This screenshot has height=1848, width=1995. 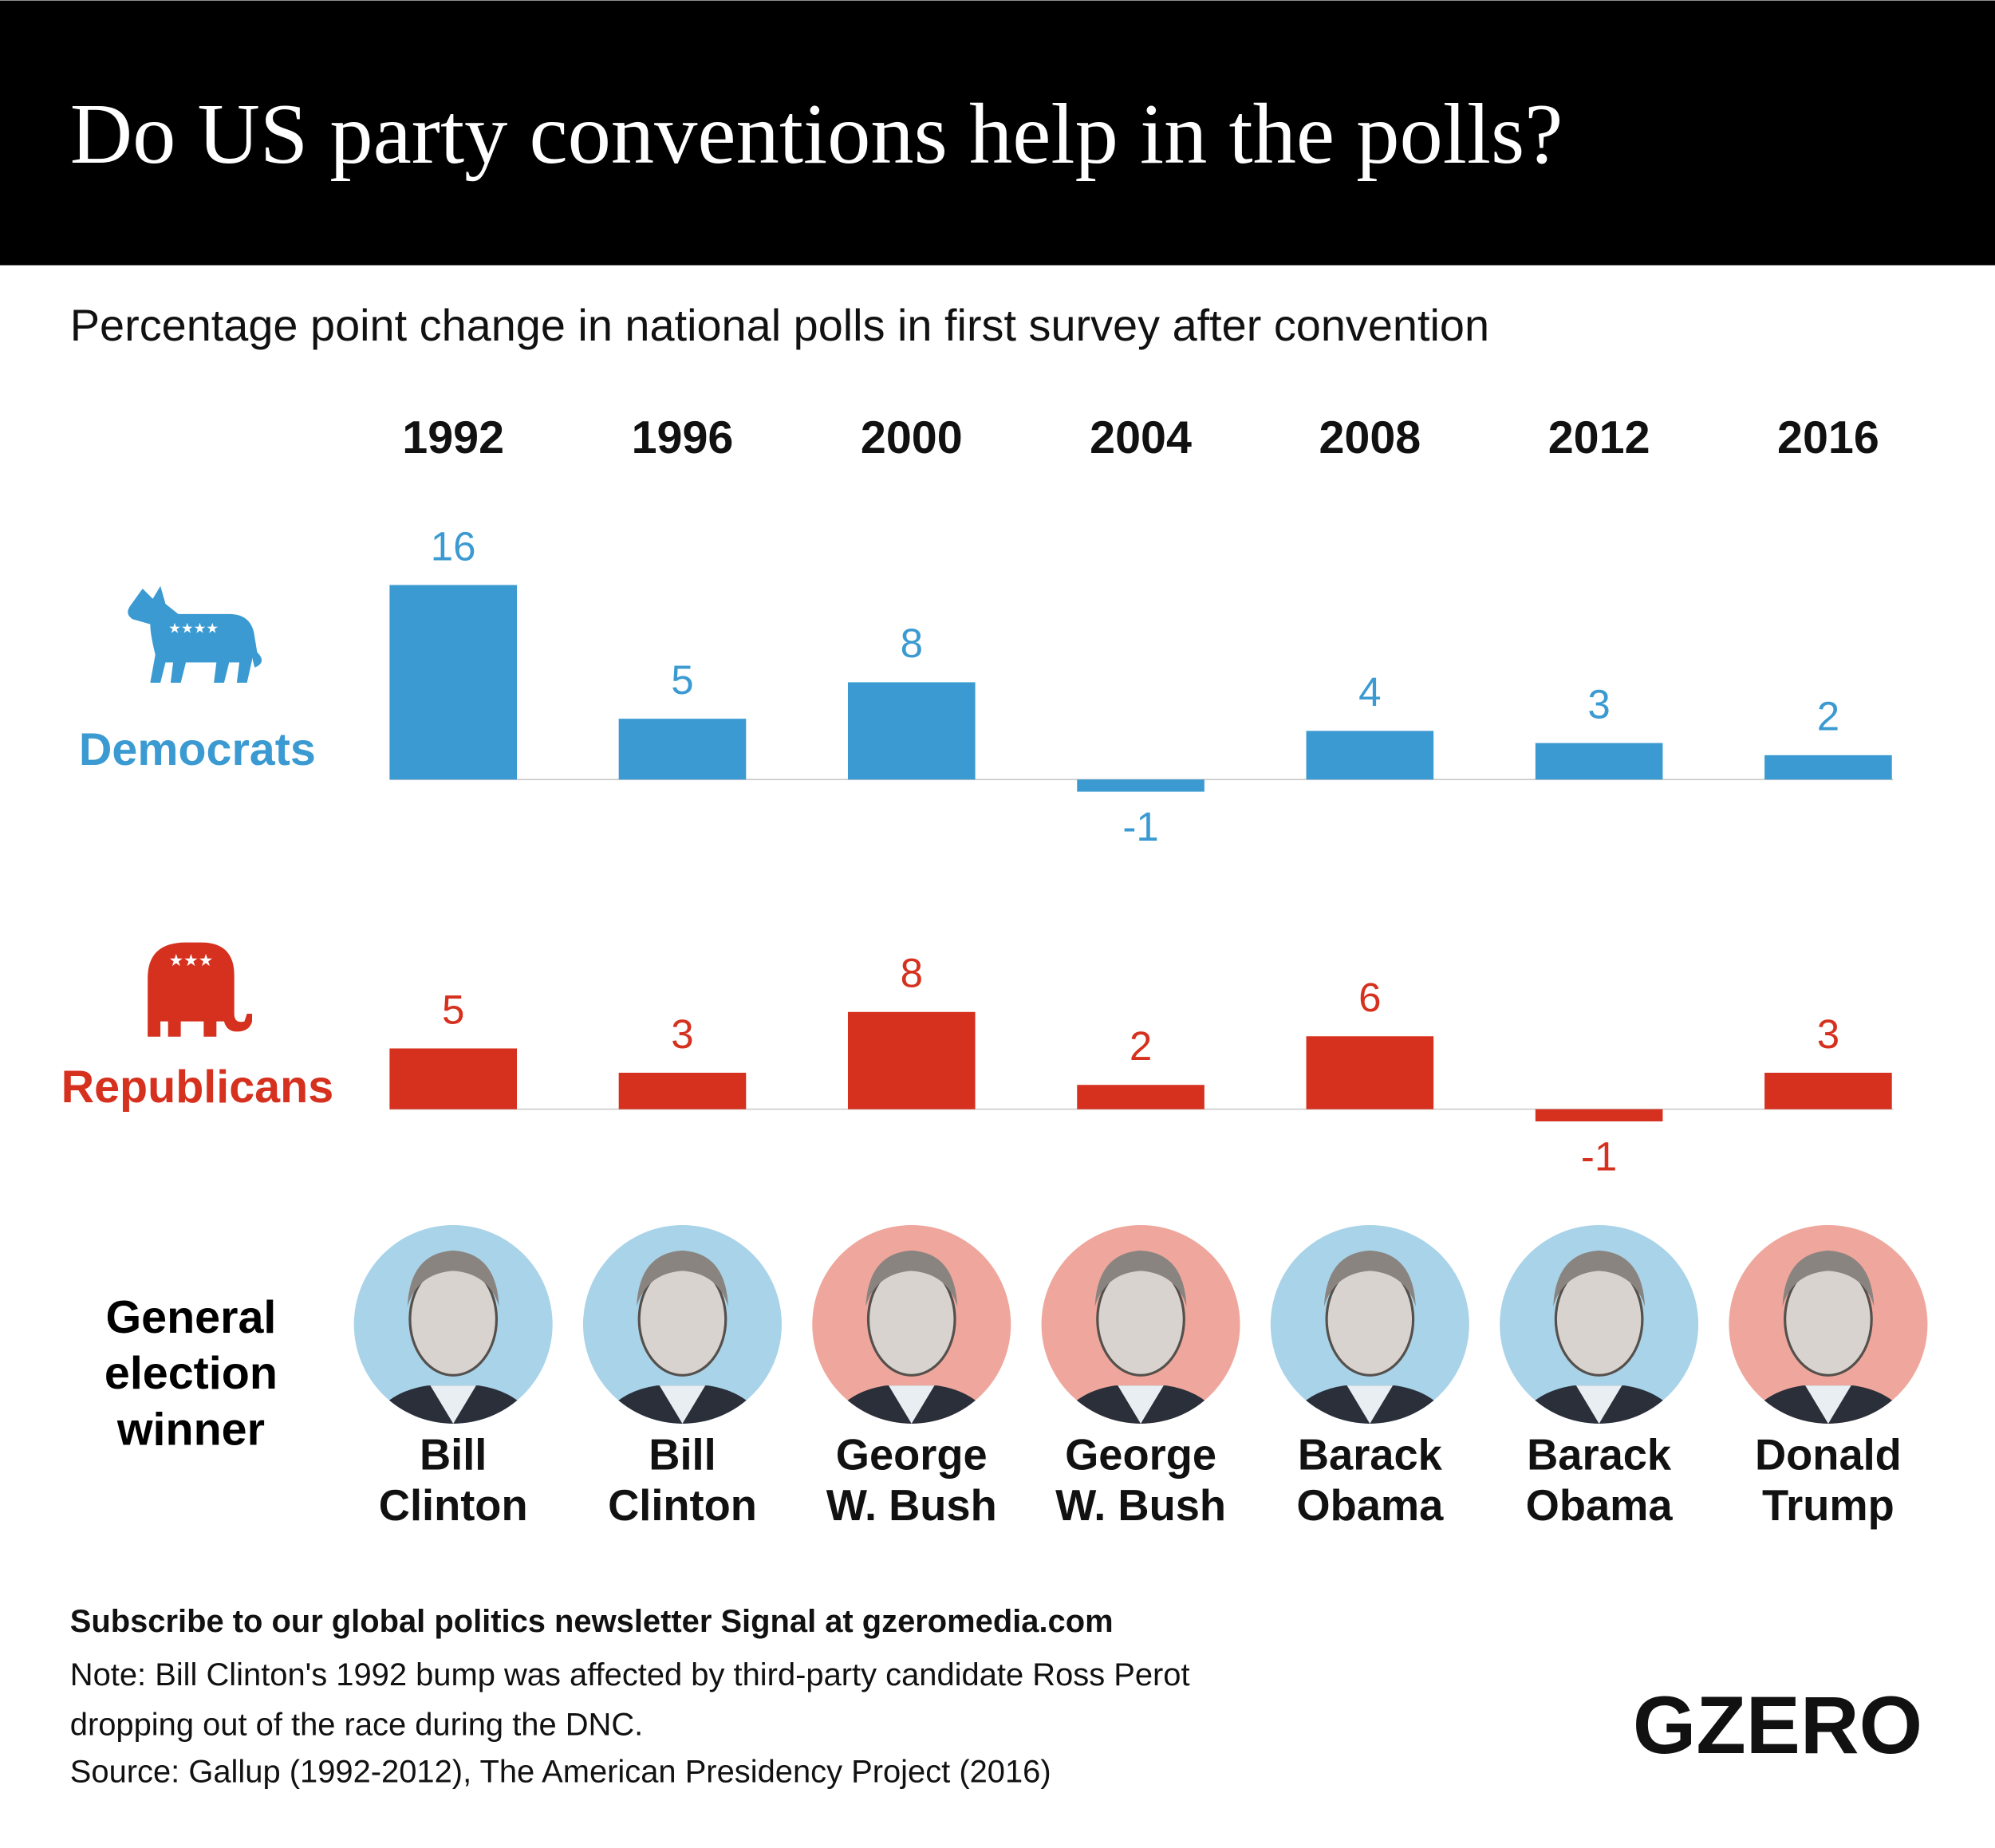 What do you see at coordinates (1828, 1455) in the screenshot?
I see `winner-name: Donald` at bounding box center [1828, 1455].